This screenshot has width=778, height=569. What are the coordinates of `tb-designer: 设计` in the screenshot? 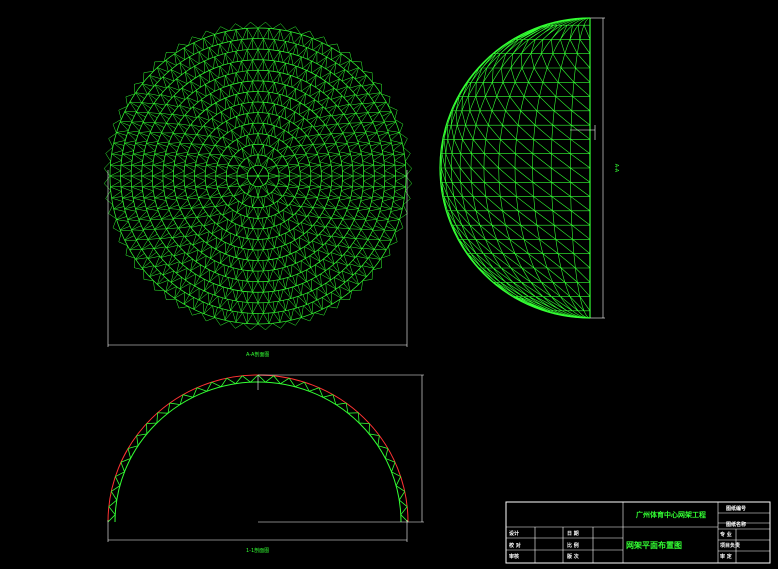 It's located at (514, 534).